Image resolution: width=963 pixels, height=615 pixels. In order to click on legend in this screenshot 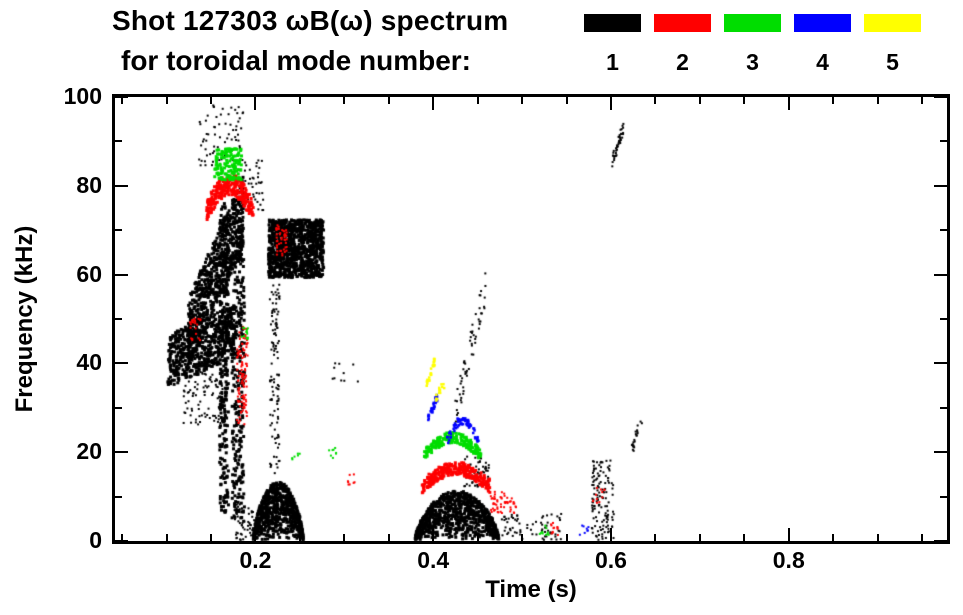, I will do `click(752, 23)`.